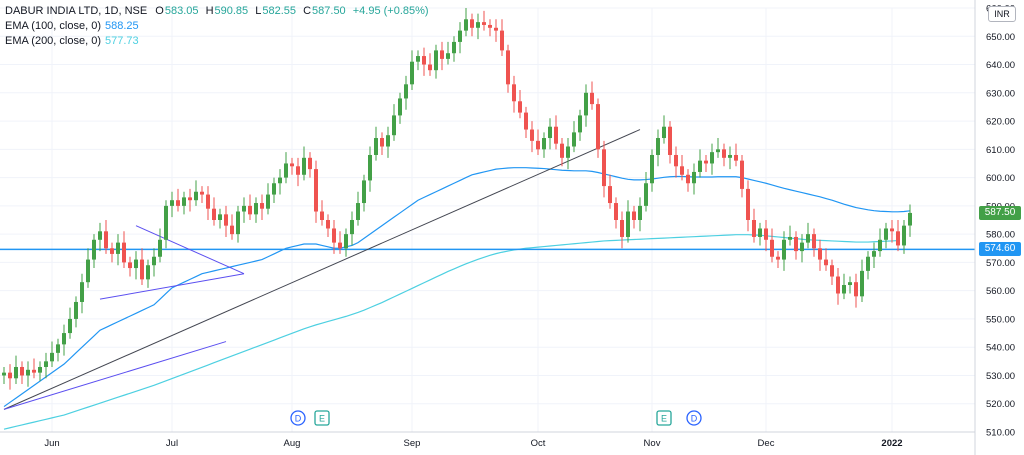  Describe the element at coordinates (1000, 263) in the screenshot. I see `y-tick-label: 570.00` at that location.